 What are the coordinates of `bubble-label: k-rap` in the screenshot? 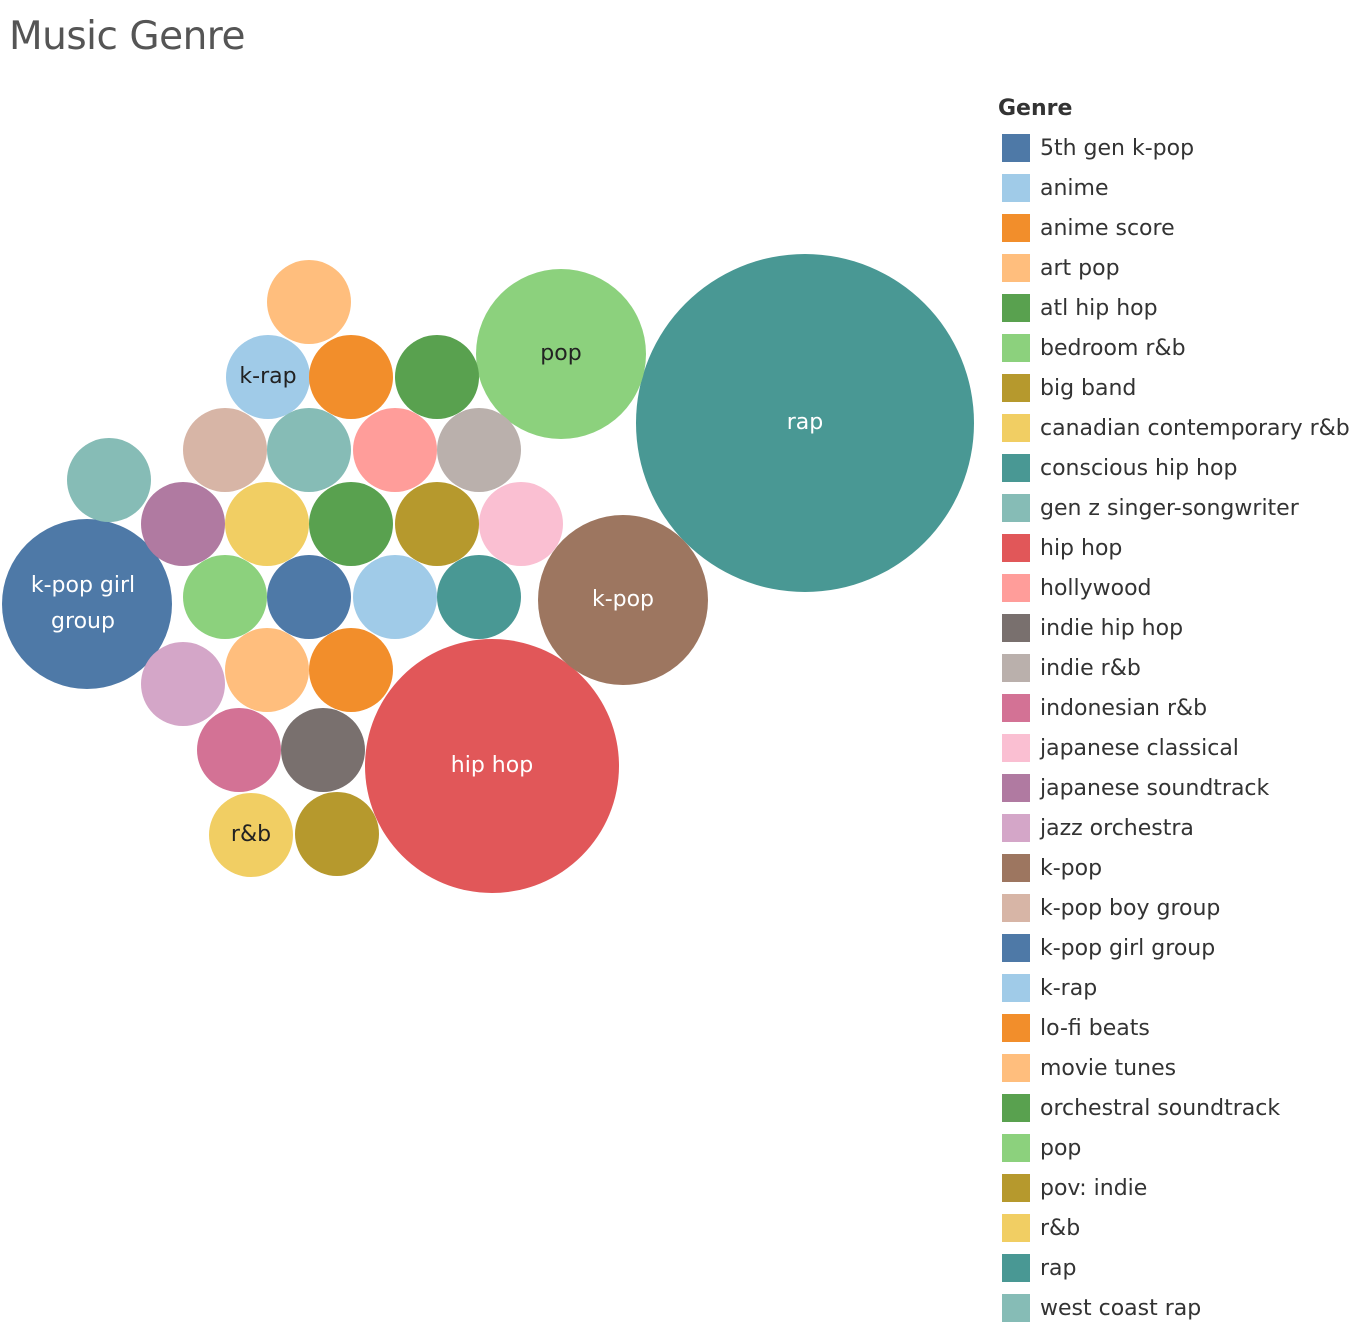 It's located at (267, 376).